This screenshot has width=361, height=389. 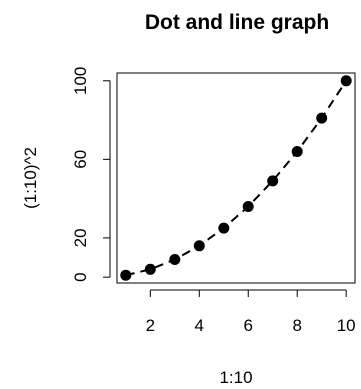 What do you see at coordinates (80, 276) in the screenshot?
I see `y-tick-label: 0` at bounding box center [80, 276].